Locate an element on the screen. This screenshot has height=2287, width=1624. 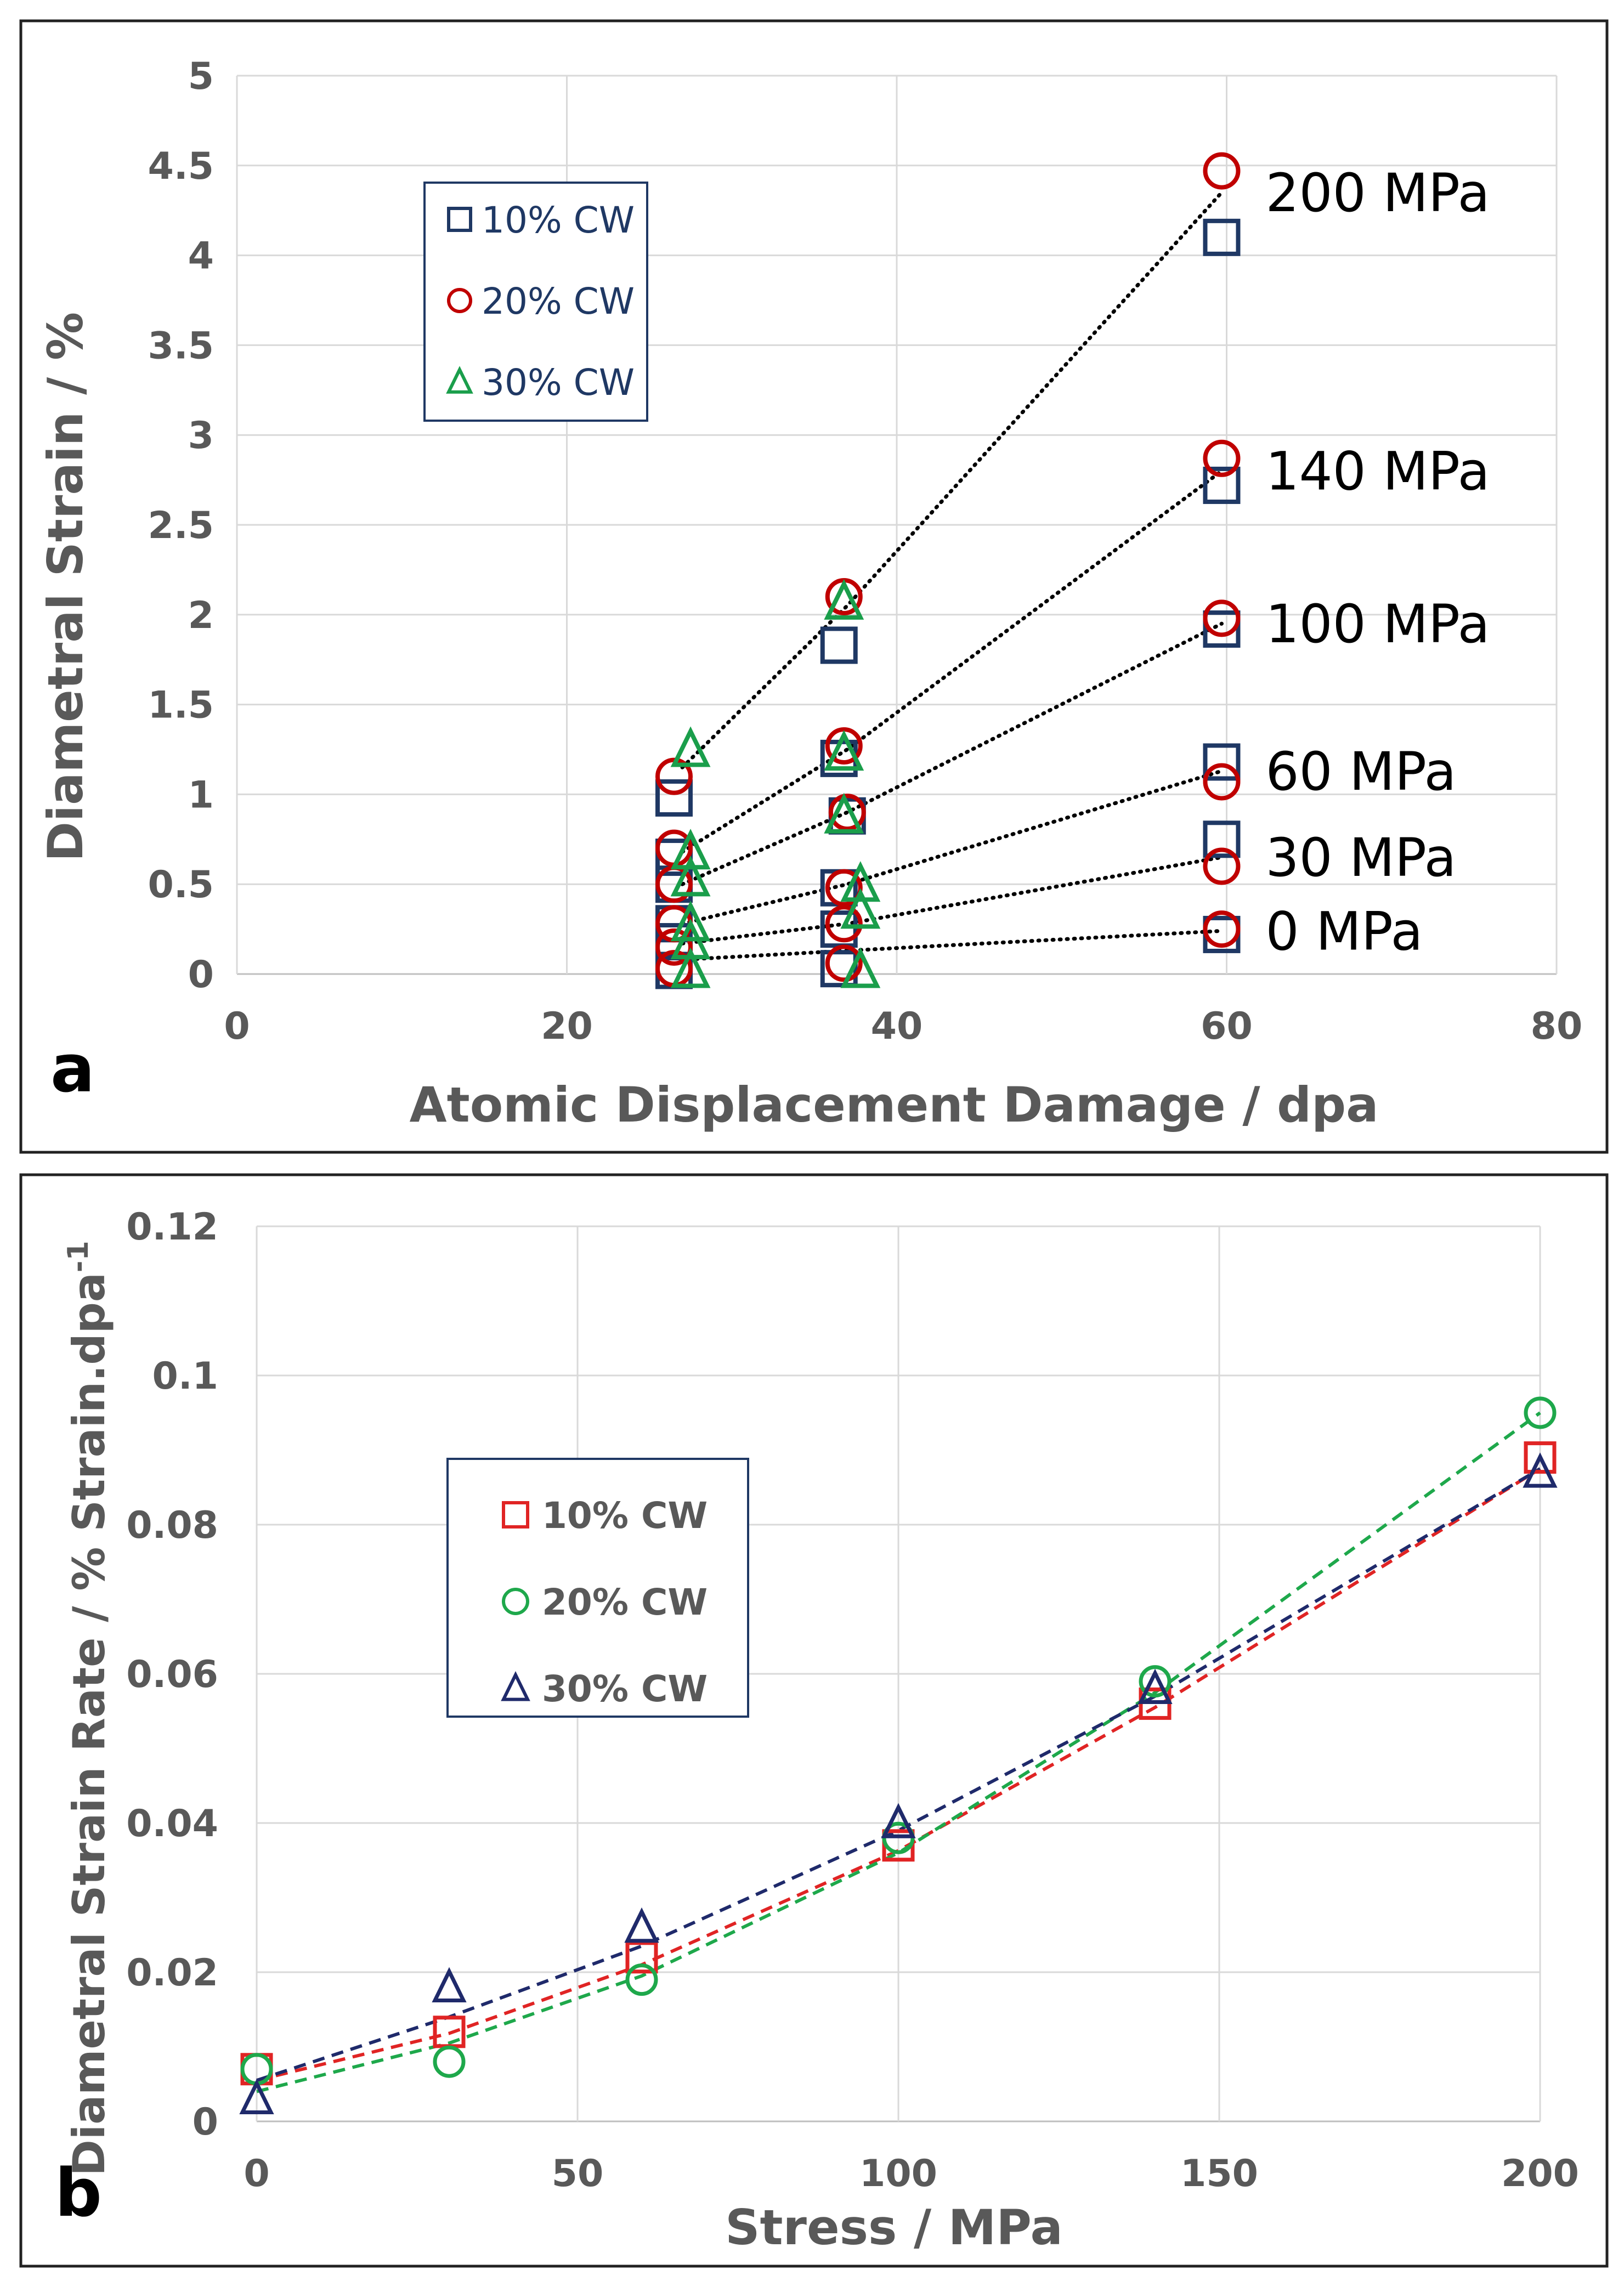
panel-b-y-axis-label-text: Diametral Strain Rate / % Strain.dpa is located at coordinates (89, 1724).